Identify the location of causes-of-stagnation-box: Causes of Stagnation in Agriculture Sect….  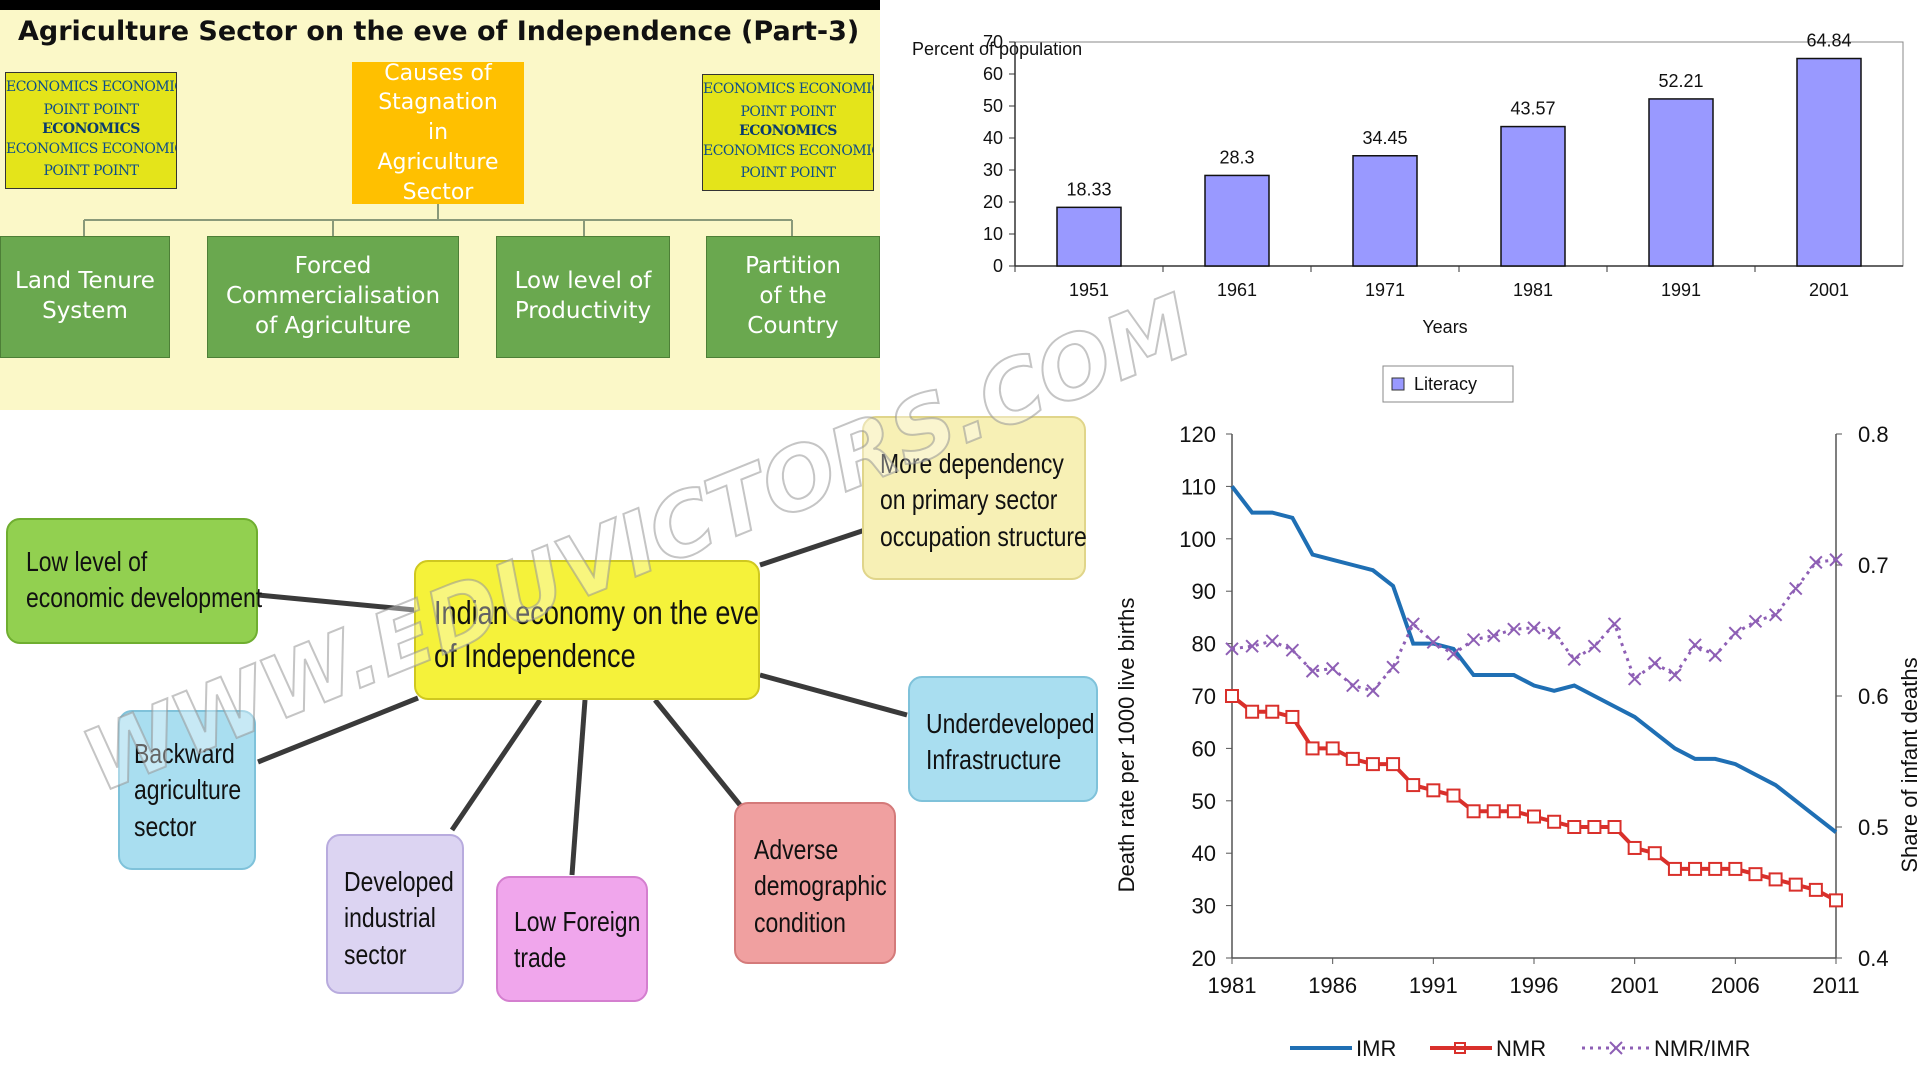
(438, 133).